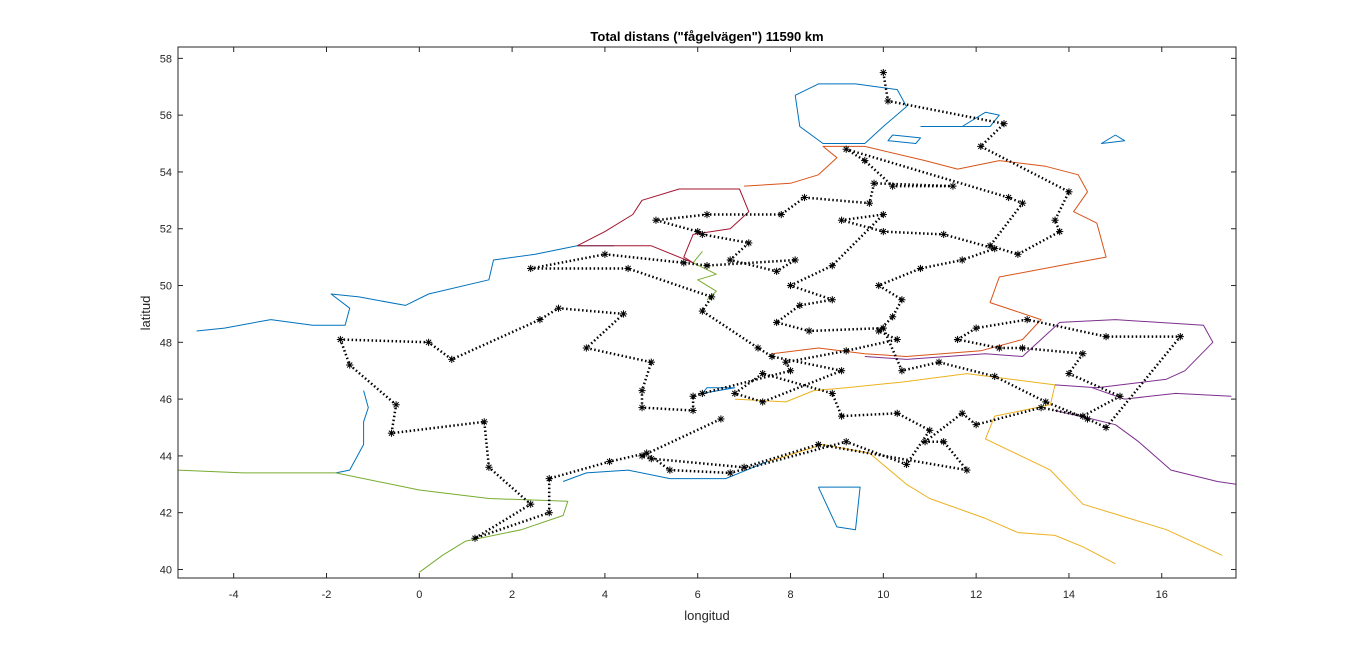  What do you see at coordinates (706, 36) in the screenshot?
I see `chart-title: Total distans ("fågelvägen") 11590 km` at bounding box center [706, 36].